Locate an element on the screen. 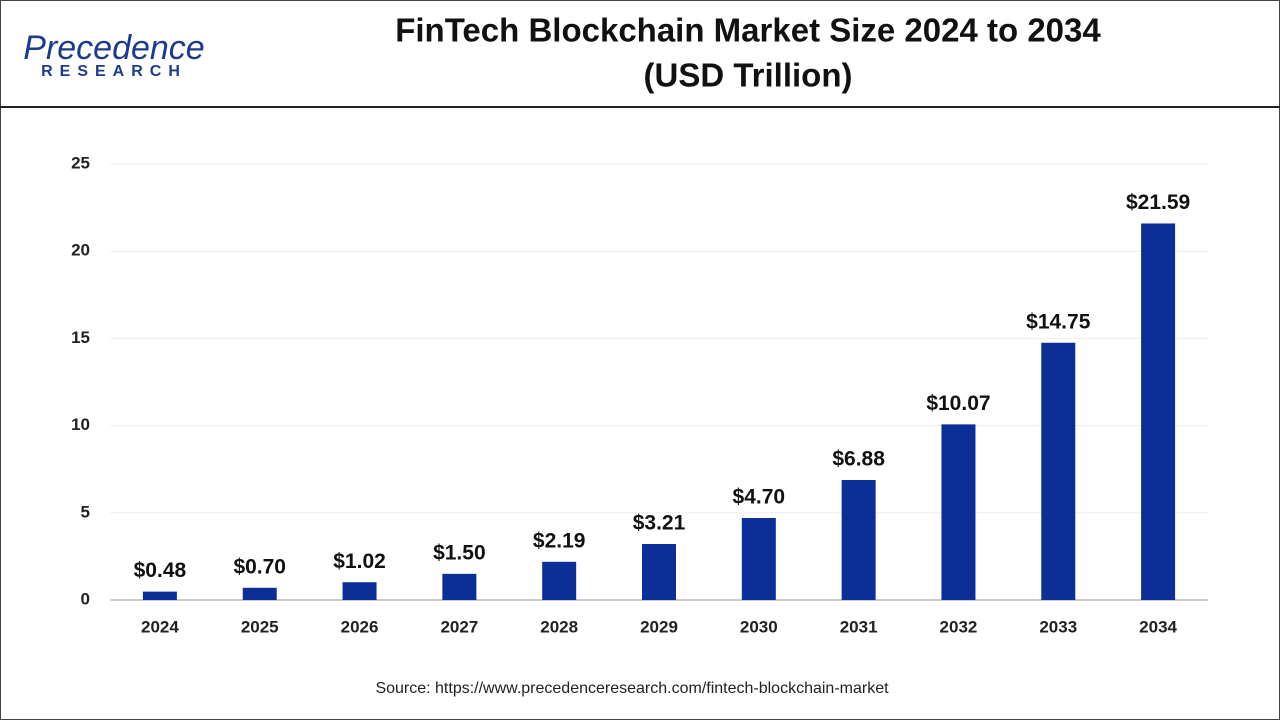  value-label: $0.70 is located at coordinates (259, 566).